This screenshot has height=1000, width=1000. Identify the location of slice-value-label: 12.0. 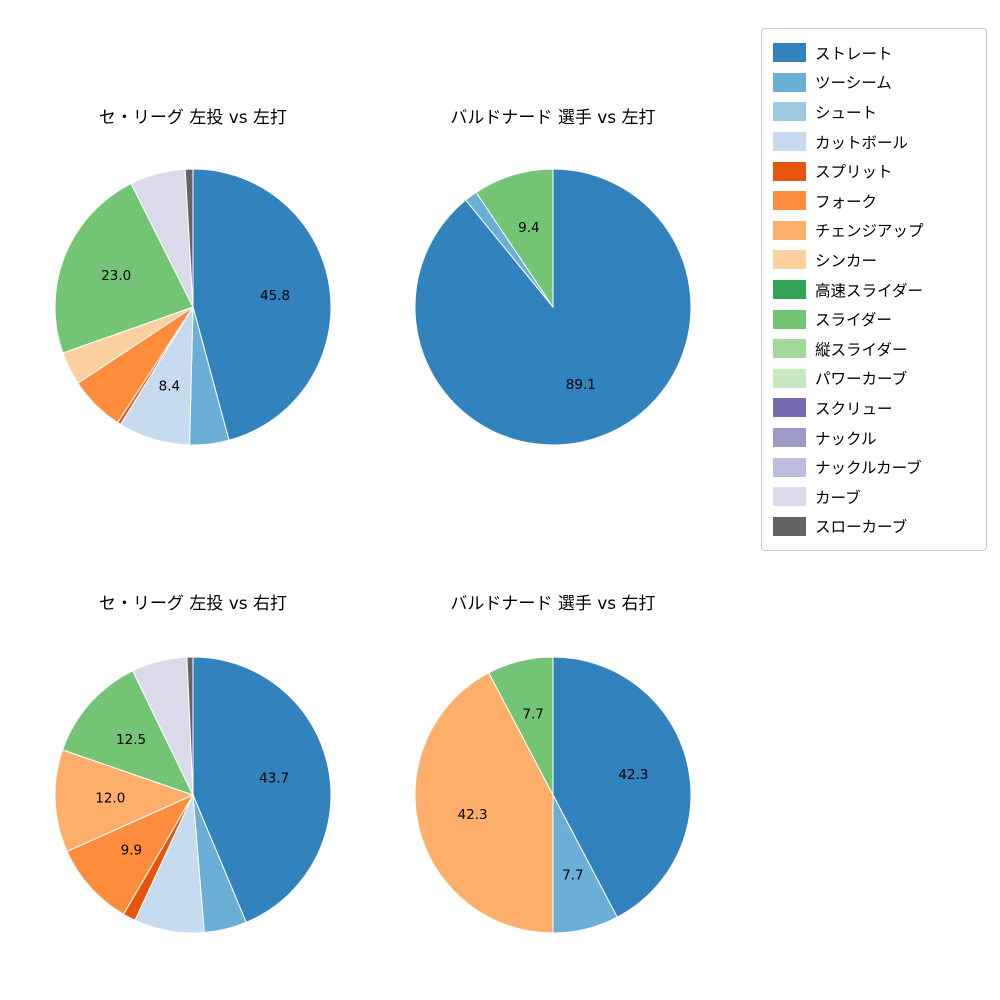
(110, 799).